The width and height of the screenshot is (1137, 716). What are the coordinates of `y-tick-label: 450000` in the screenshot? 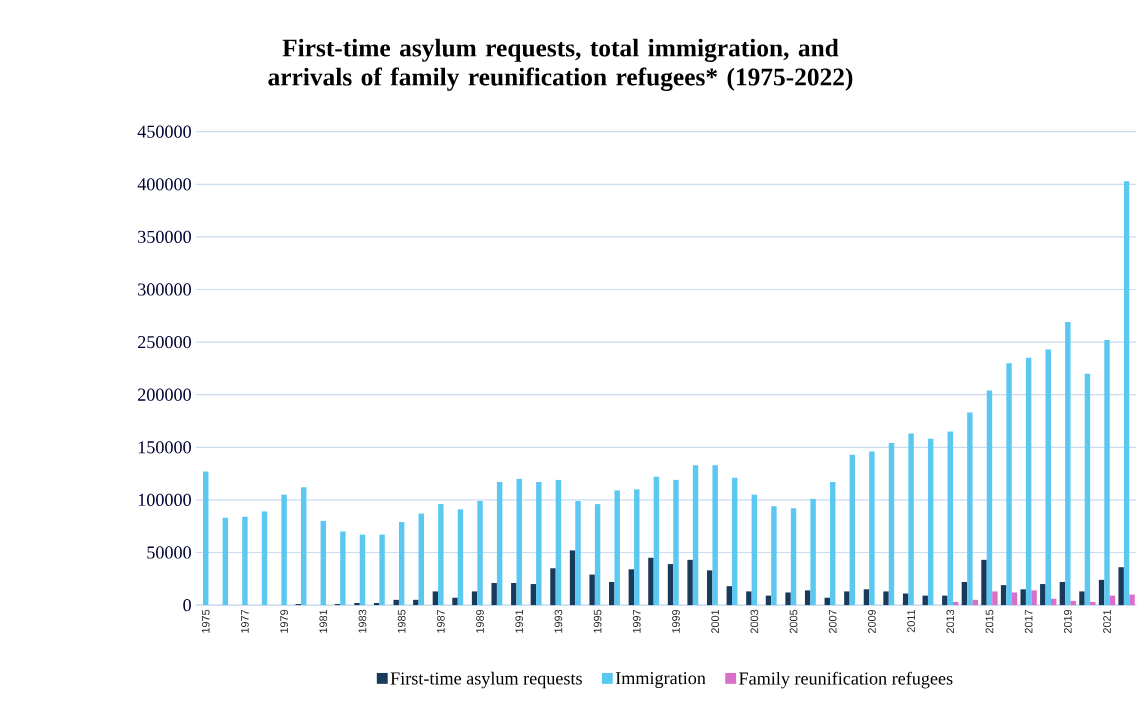 It's located at (164, 132).